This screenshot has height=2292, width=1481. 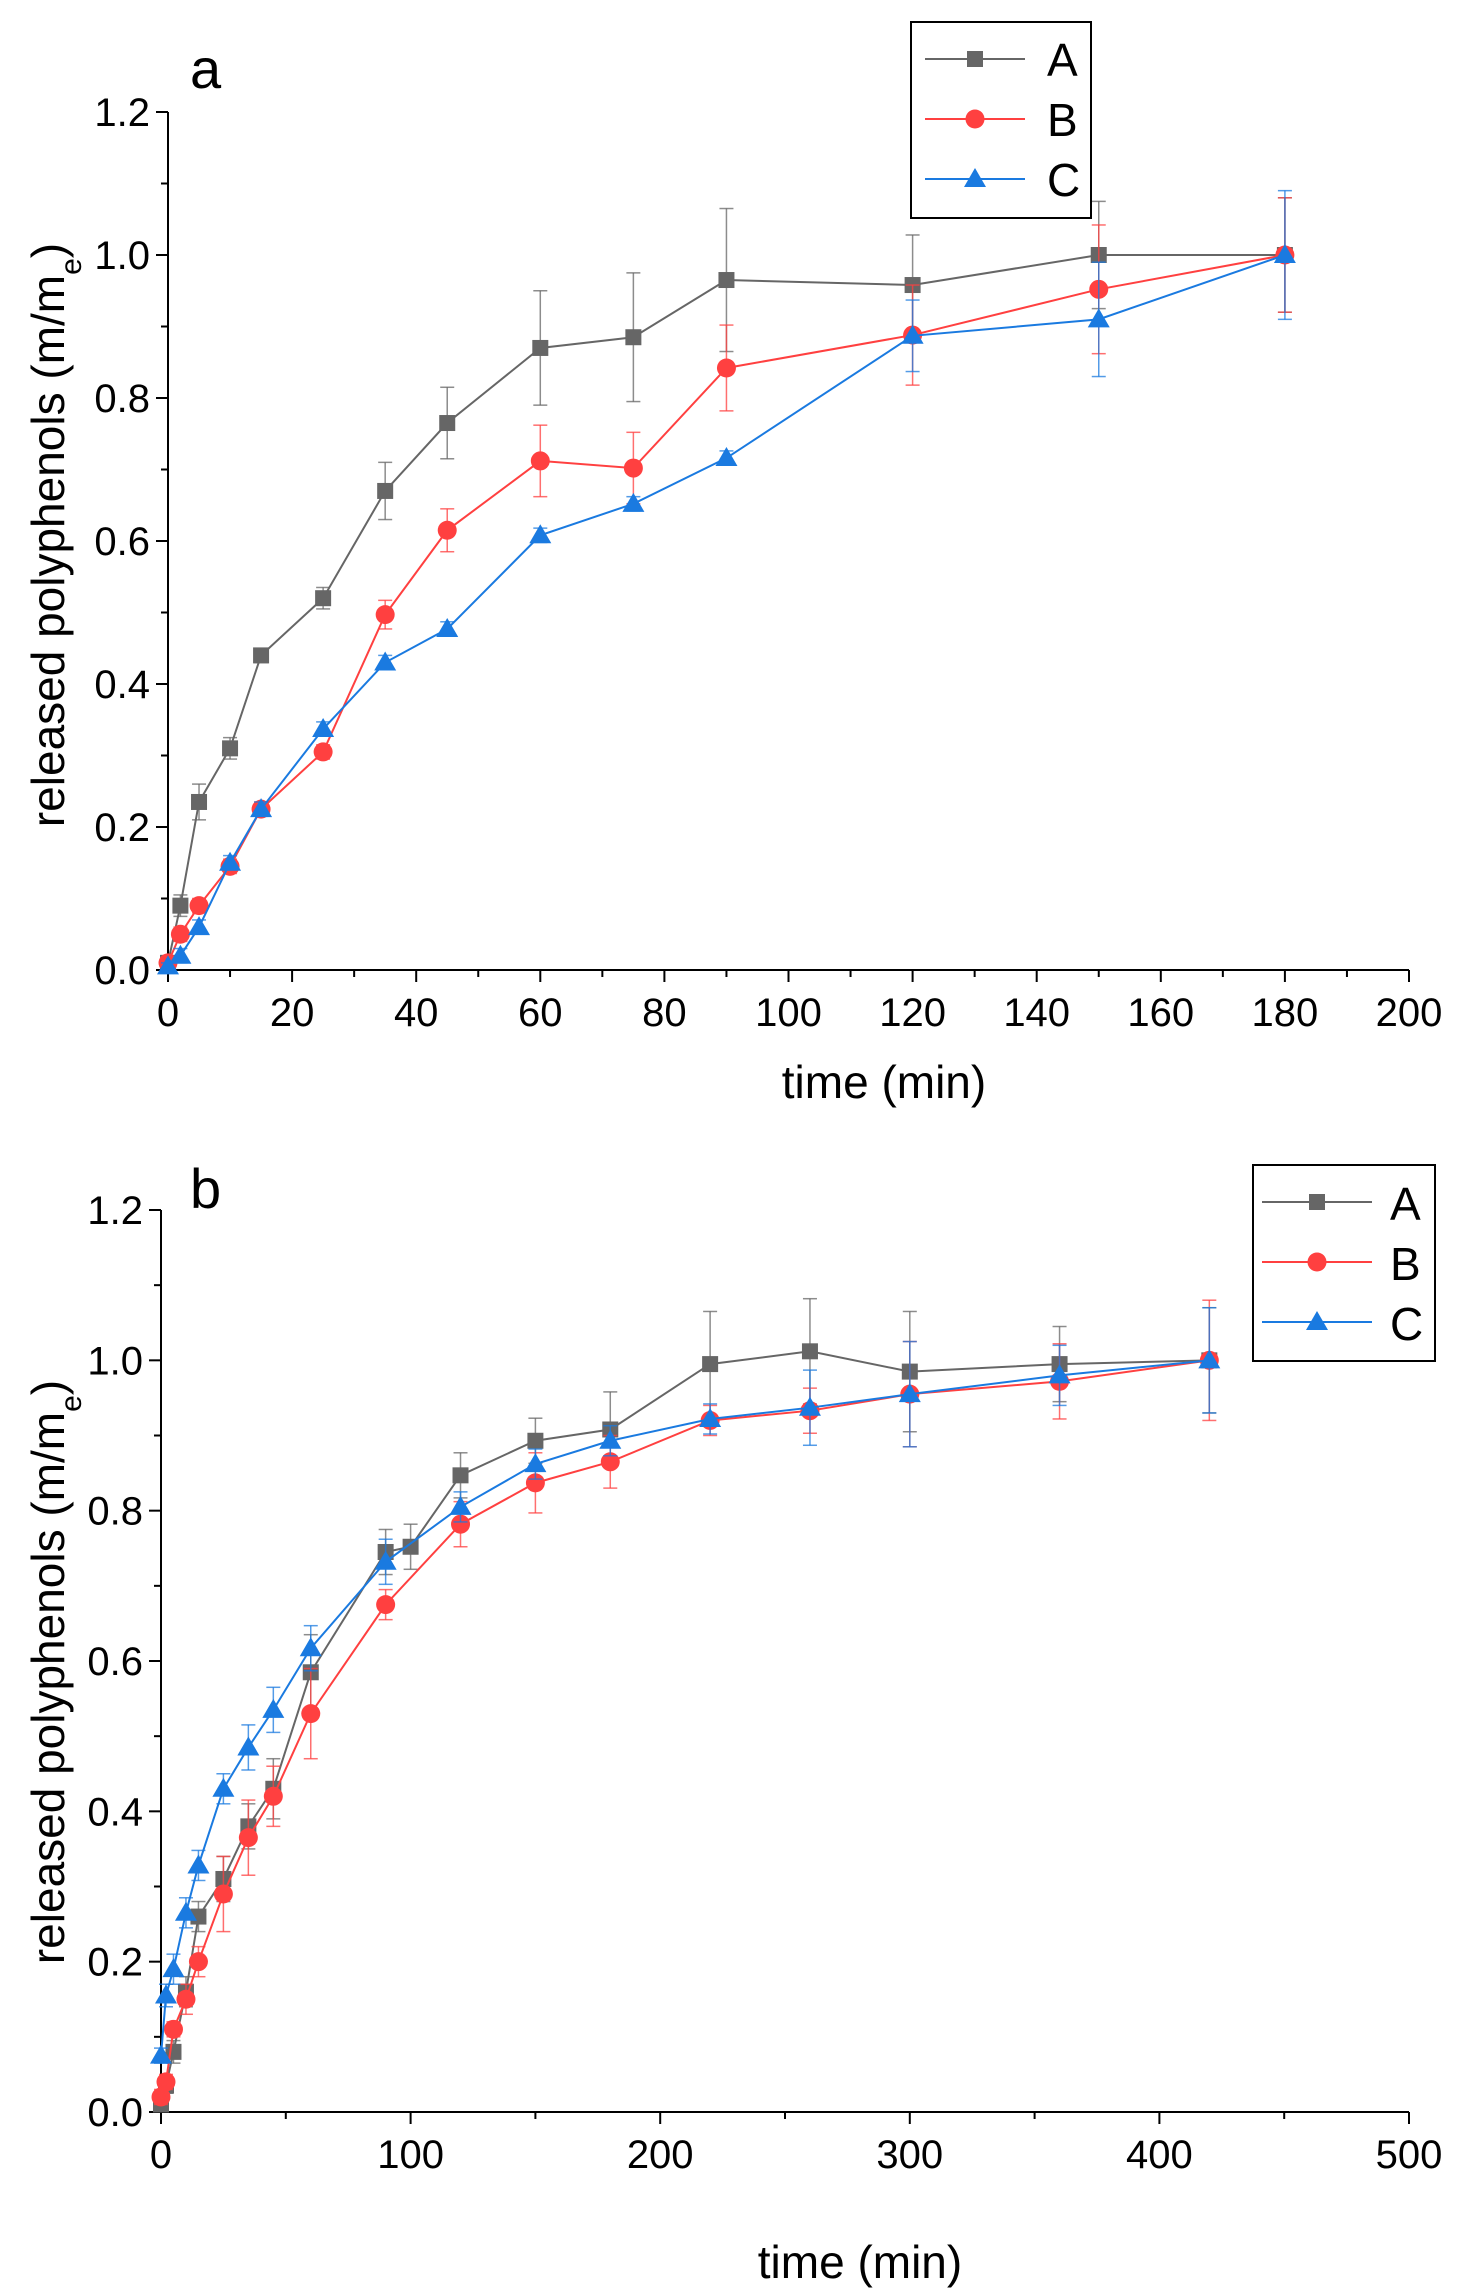 What do you see at coordinates (912, 1013) in the screenshot?
I see `x-tick-label: 120` at bounding box center [912, 1013].